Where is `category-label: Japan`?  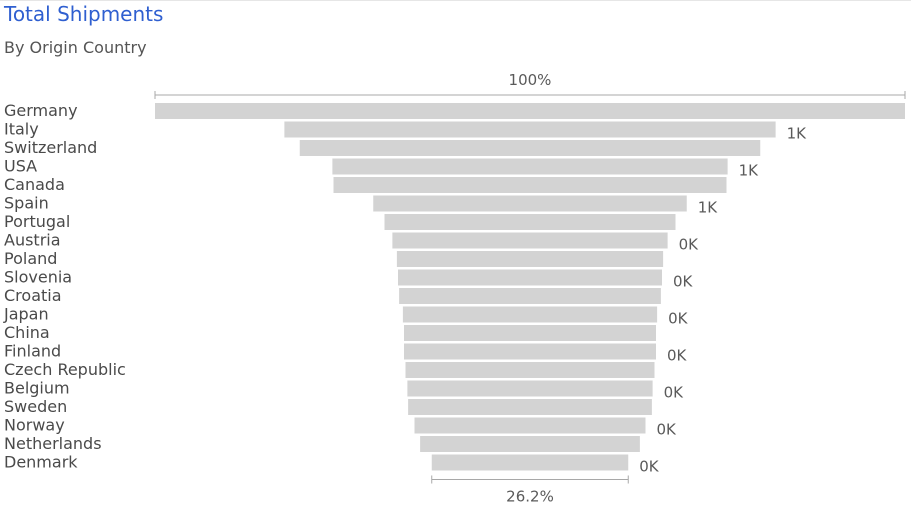
category-label: Japan is located at coordinates (26, 314).